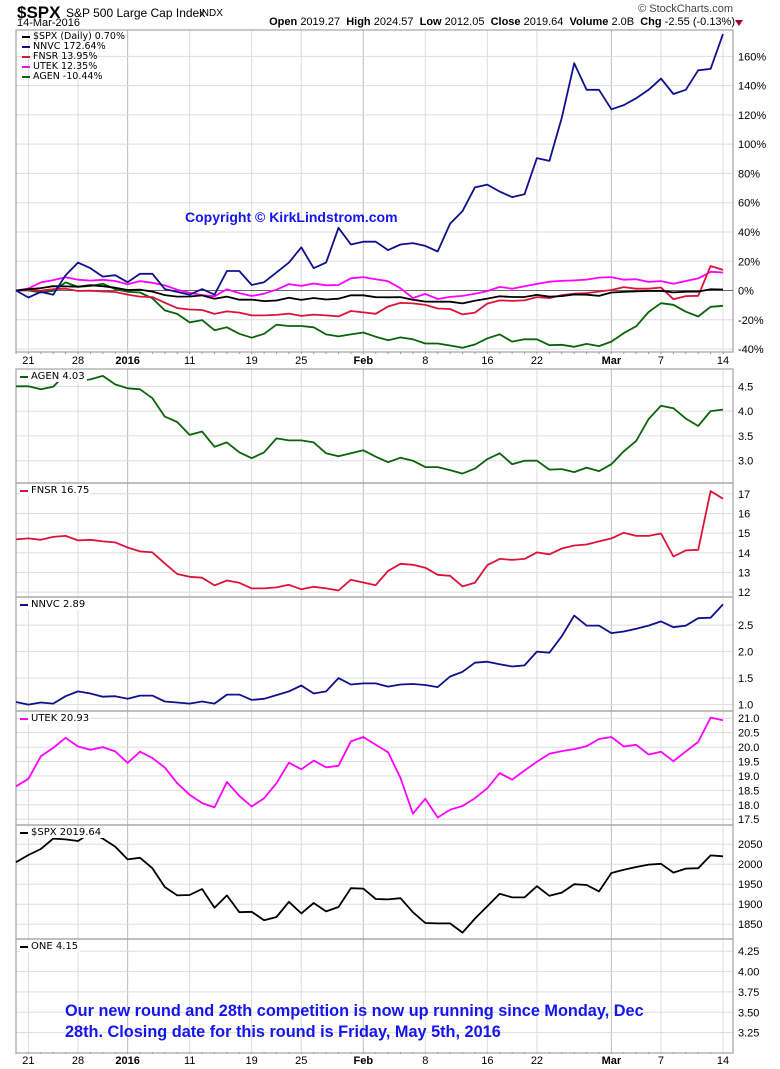 This screenshot has width=780, height=1069. What do you see at coordinates (60, 490) in the screenshot?
I see `panel-label-text: FNSR 16.75` at bounding box center [60, 490].